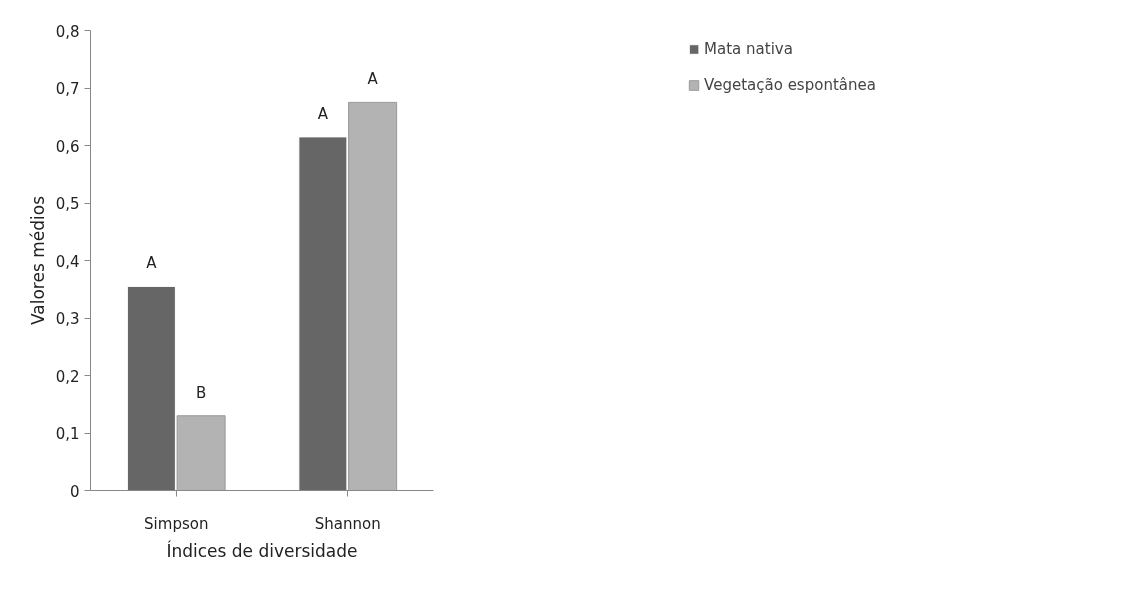 Image resolution: width=1140 pixels, height=590 pixels. What do you see at coordinates (347, 523) in the screenshot?
I see `x-tick-label: Shannon` at bounding box center [347, 523].